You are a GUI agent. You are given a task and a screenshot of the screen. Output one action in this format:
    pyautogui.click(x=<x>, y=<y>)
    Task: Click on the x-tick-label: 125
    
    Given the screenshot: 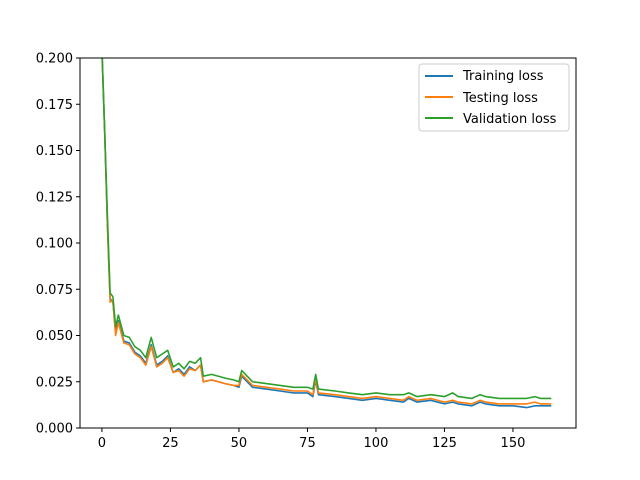 What is the action you would take?
    pyautogui.click(x=444, y=443)
    